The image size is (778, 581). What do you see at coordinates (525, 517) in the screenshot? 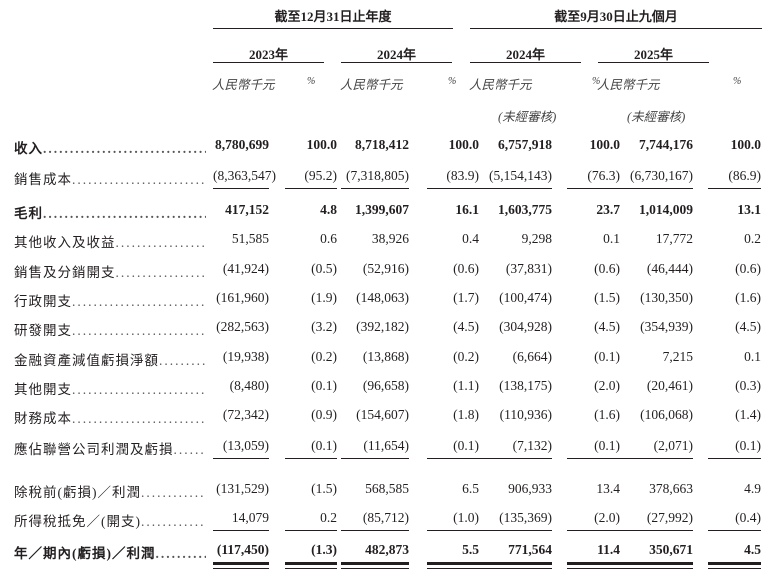
I see `amount-cell: (135,369)` at bounding box center [525, 517].